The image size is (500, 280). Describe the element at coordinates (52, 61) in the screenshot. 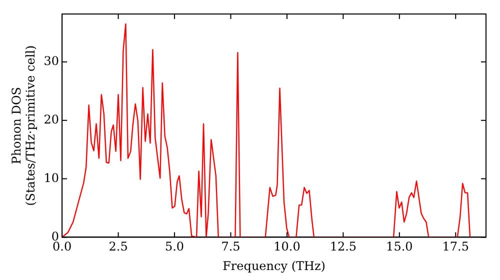

I see `y-tick-label: 30` at that location.